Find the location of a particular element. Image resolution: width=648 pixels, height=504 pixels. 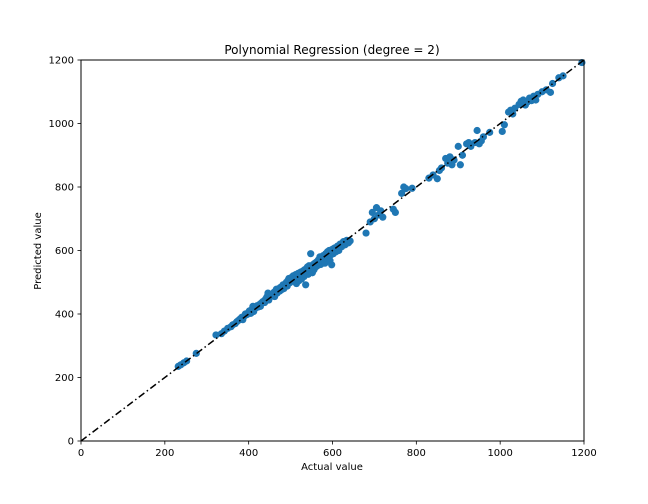

x-tick-label: 400 is located at coordinates (248, 453).